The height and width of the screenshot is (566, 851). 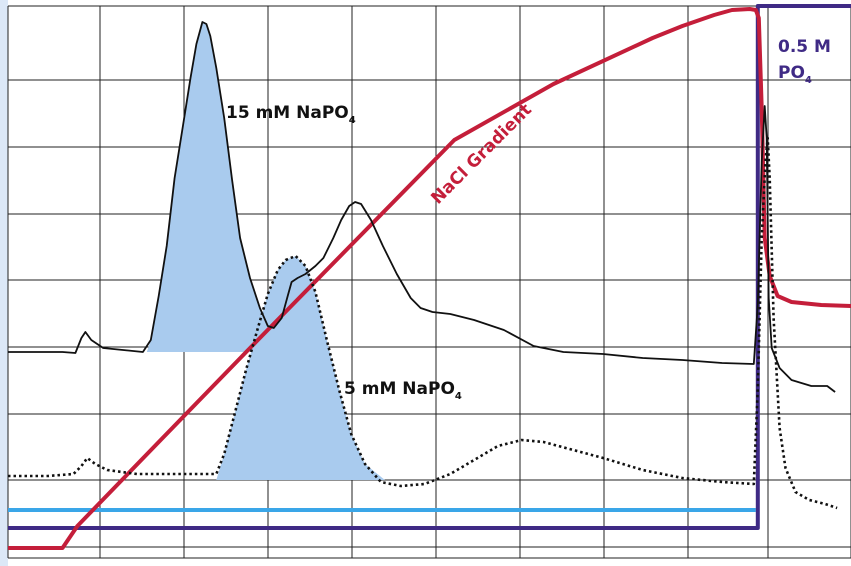 I want to click on left-band, so click(x=4, y=283).